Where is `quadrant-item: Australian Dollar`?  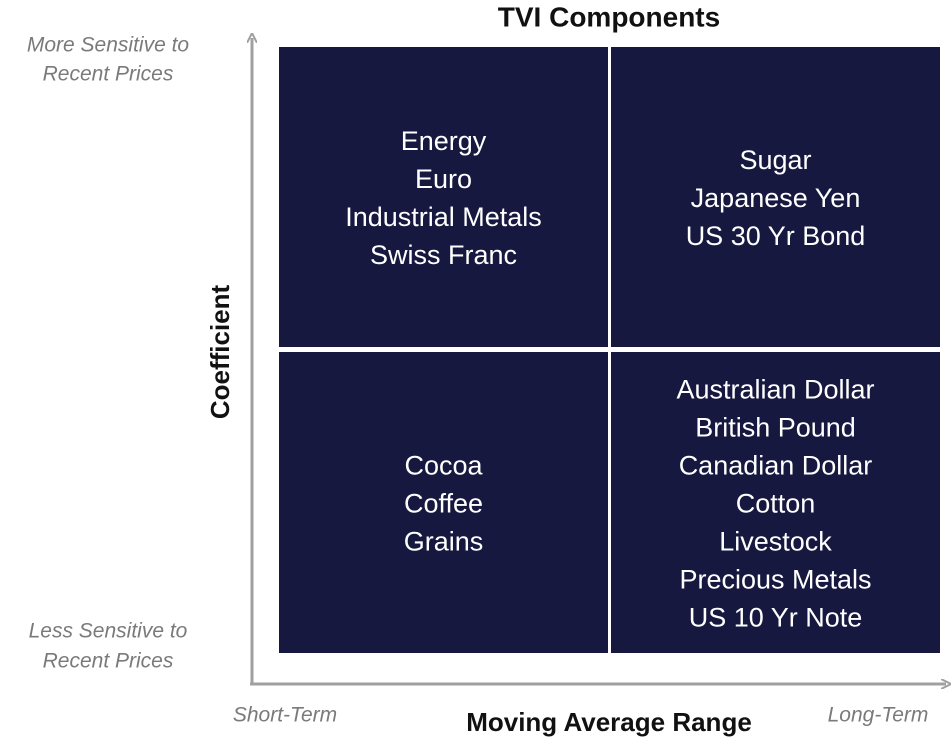
quadrant-item: Australian Dollar is located at coordinates (775, 390).